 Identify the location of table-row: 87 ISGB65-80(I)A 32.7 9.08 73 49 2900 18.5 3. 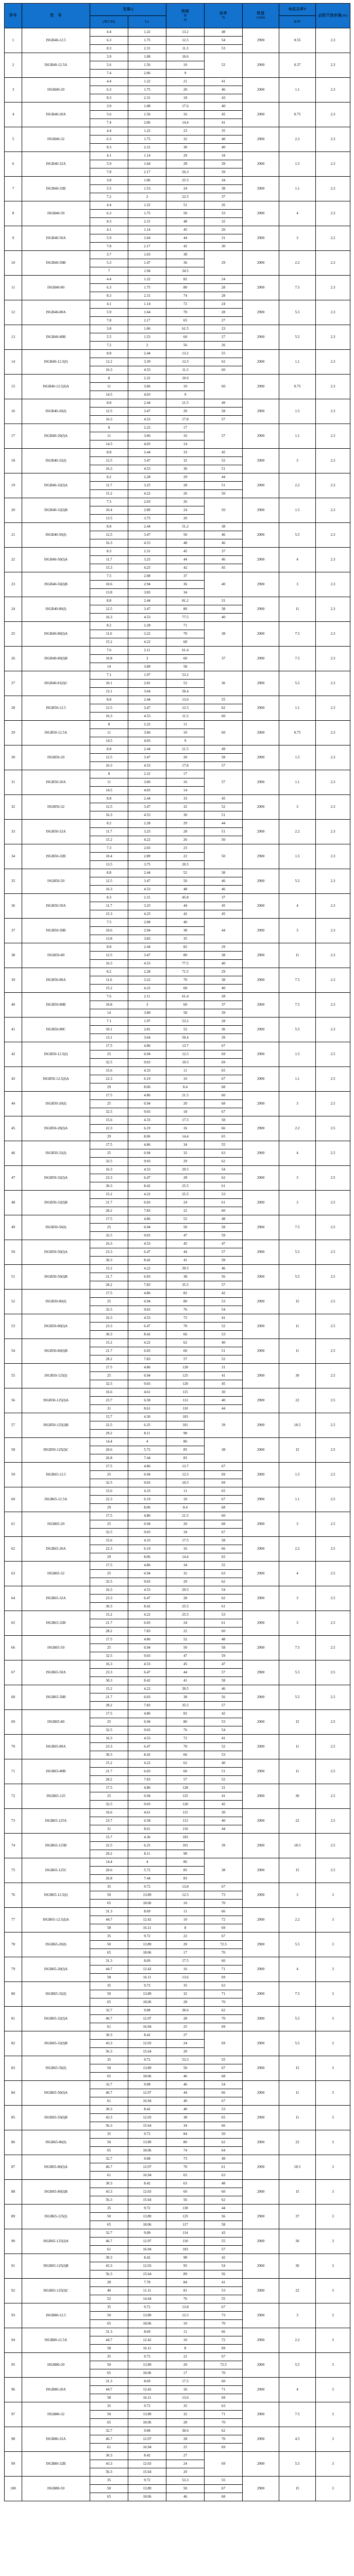
(177, 2167).